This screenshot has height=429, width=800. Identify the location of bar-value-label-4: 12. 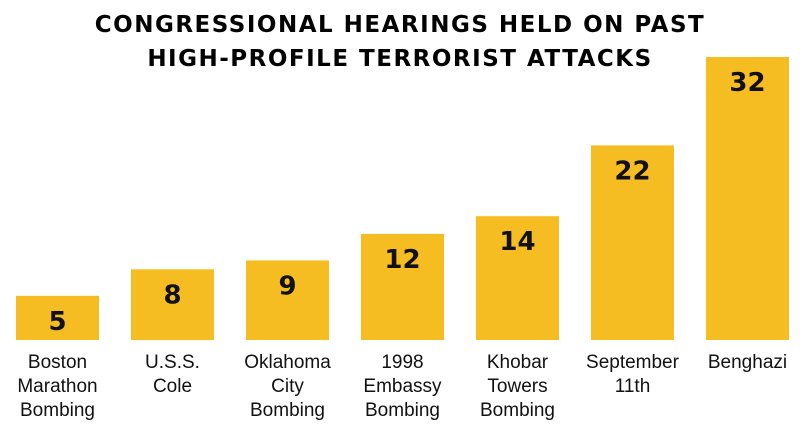
(402, 260).